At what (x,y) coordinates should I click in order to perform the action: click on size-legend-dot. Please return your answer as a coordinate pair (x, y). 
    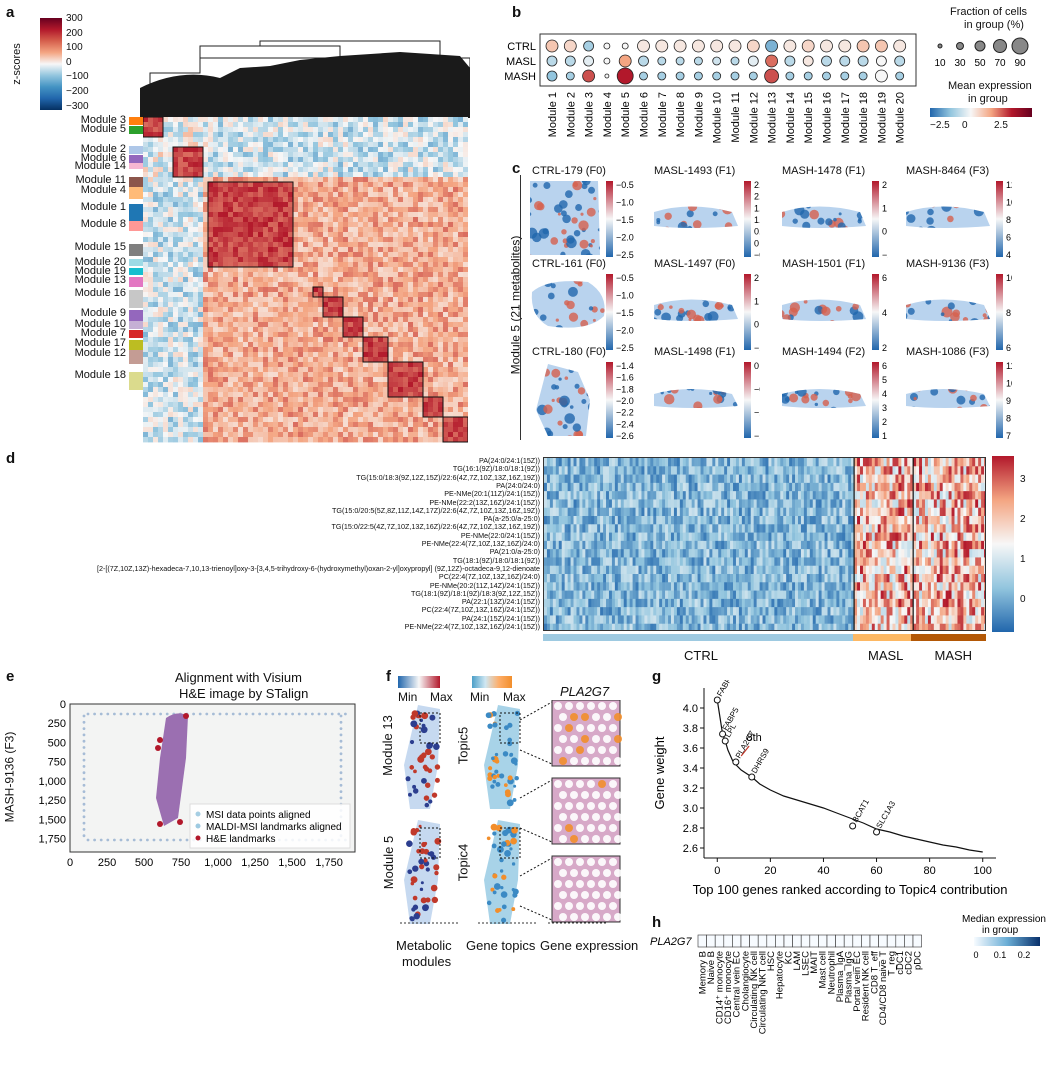
    Looking at the image, I should click on (980, 46).